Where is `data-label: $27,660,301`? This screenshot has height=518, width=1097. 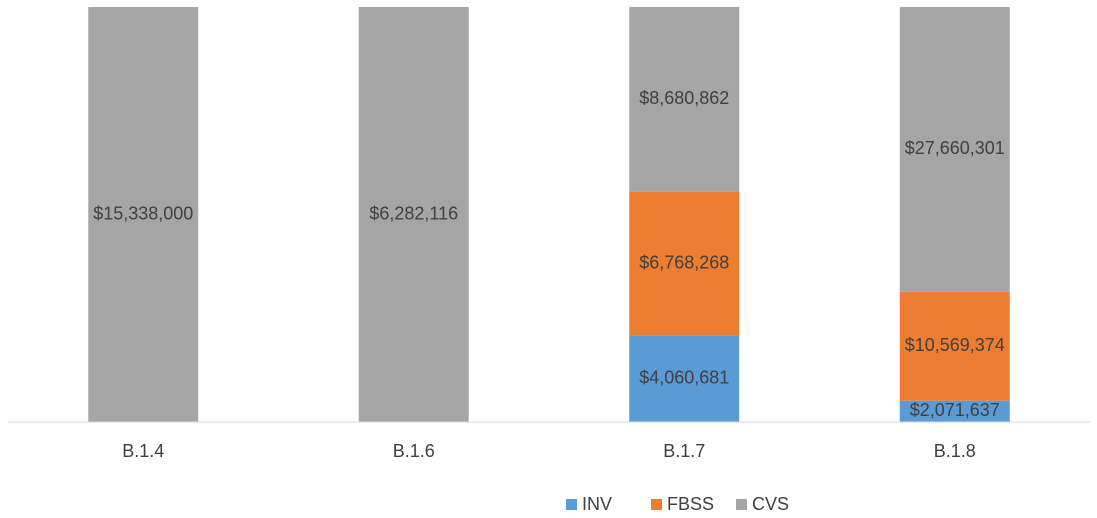 data-label: $27,660,301 is located at coordinates (955, 148).